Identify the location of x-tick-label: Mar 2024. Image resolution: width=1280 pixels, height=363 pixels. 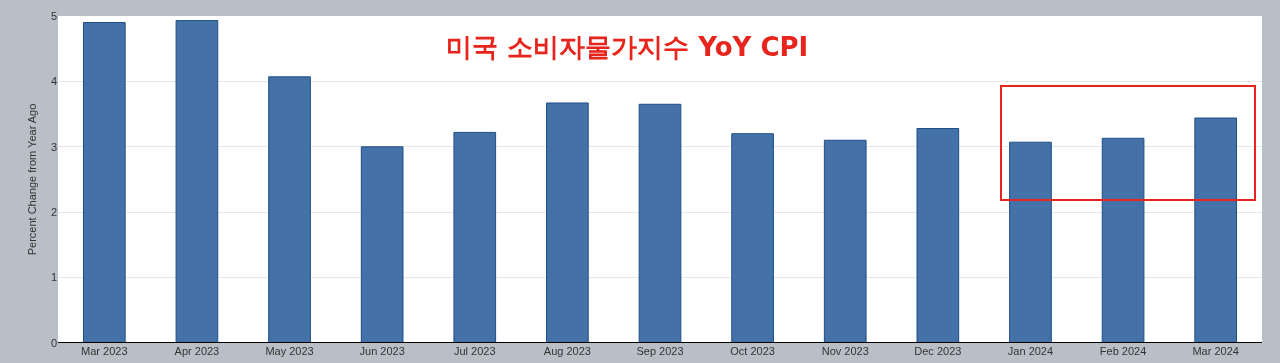
(1215, 351).